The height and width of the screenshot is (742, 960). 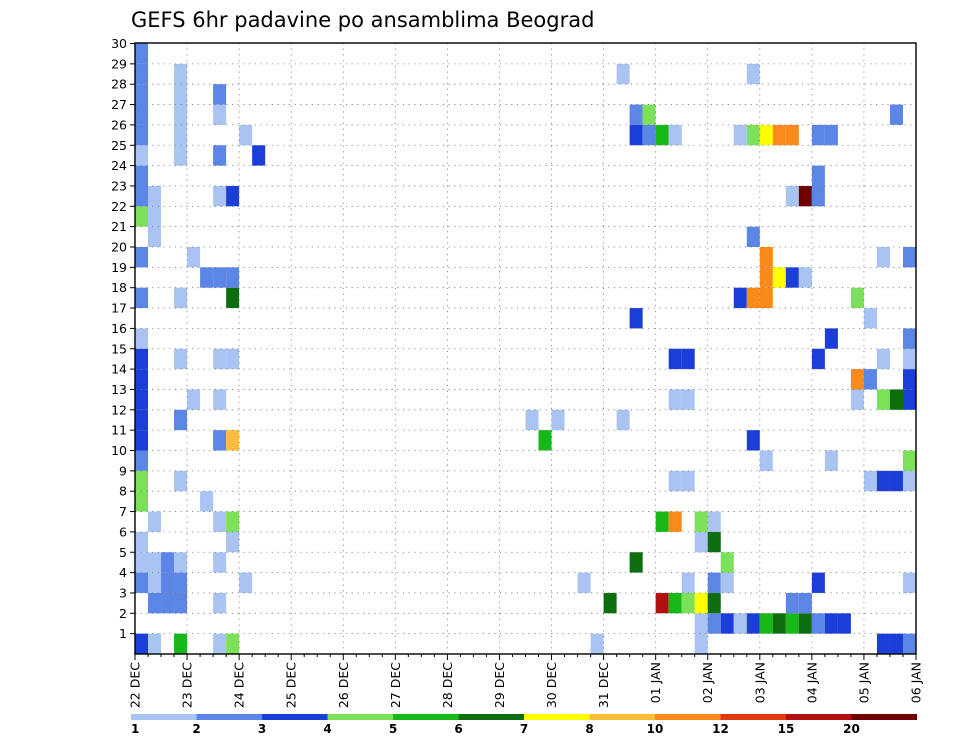 I want to click on y-tick-label: 24, so click(x=119, y=165).